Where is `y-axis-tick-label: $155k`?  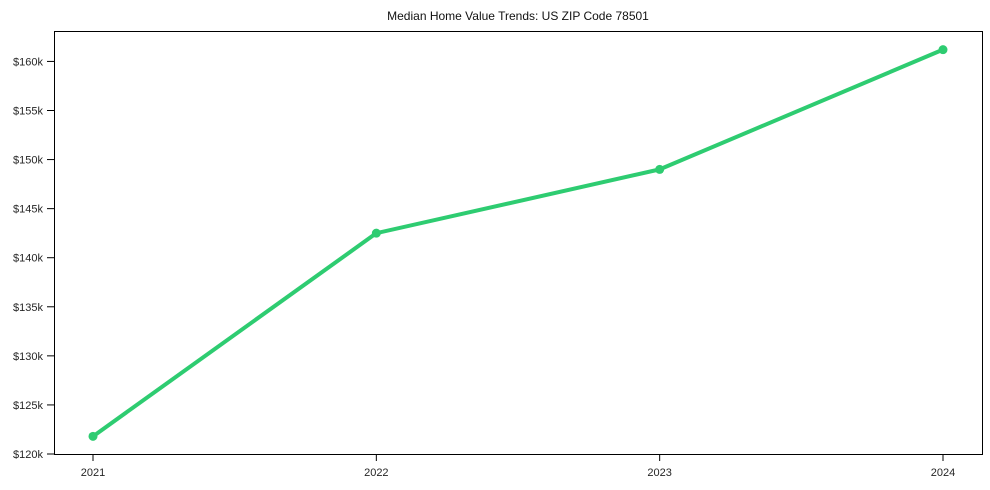
y-axis-tick-label: $155k is located at coordinates (28, 111).